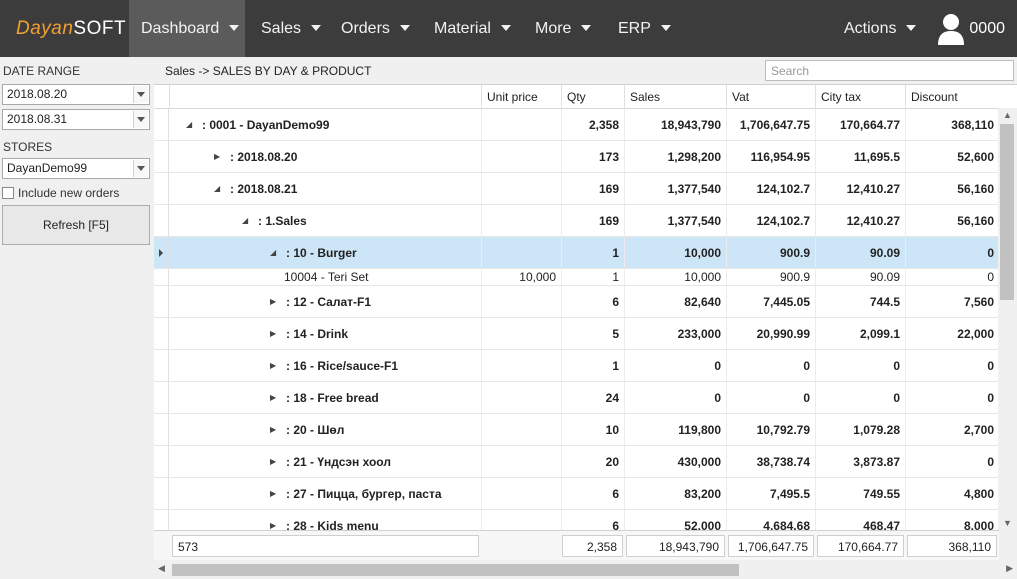  What do you see at coordinates (76, 225) in the screenshot?
I see `refresh-button: Refresh [F5]` at bounding box center [76, 225].